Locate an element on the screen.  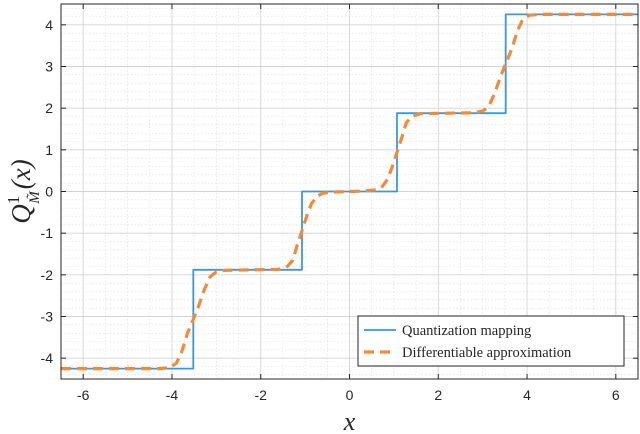
y-tick-label: 0 is located at coordinates (49, 192).